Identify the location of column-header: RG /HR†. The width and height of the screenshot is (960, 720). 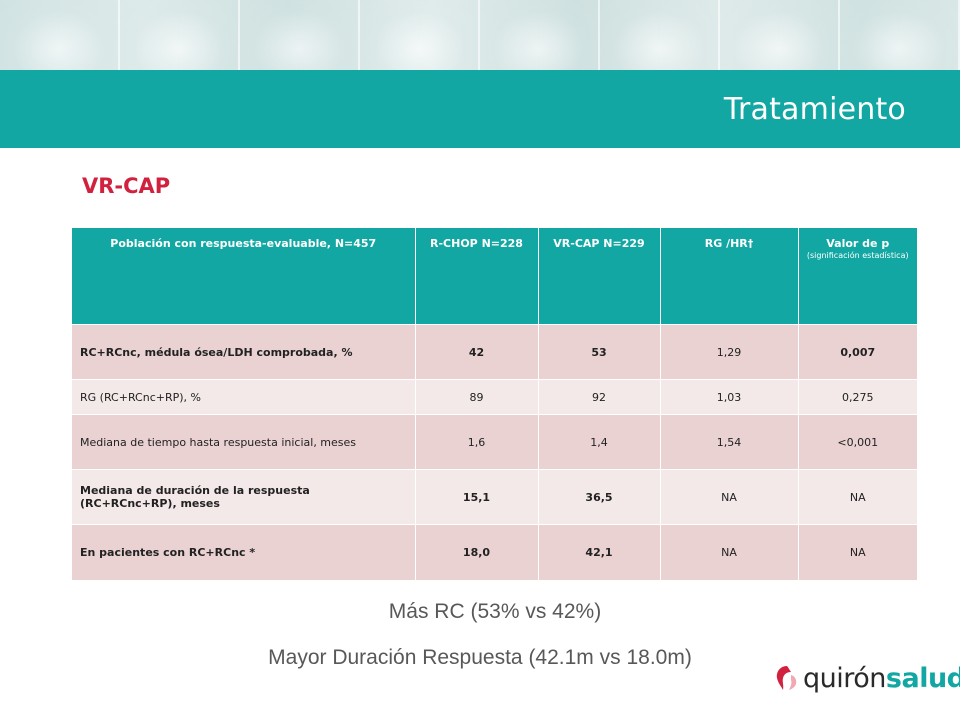
(729, 276).